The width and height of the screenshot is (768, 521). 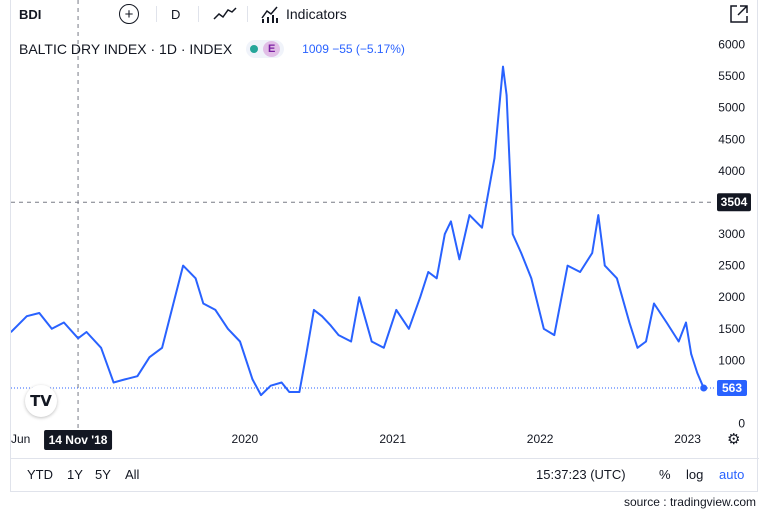 What do you see at coordinates (132, 474) in the screenshot?
I see `range-all-button: All` at bounding box center [132, 474].